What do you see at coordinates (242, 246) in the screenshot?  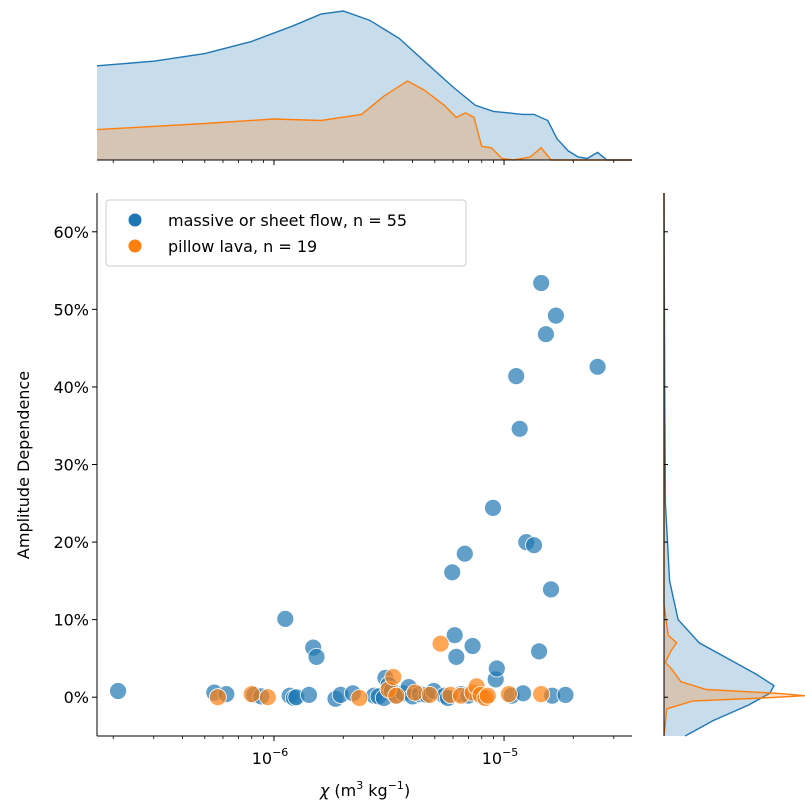 I see `legend-label: pillow lava, n = 19` at bounding box center [242, 246].